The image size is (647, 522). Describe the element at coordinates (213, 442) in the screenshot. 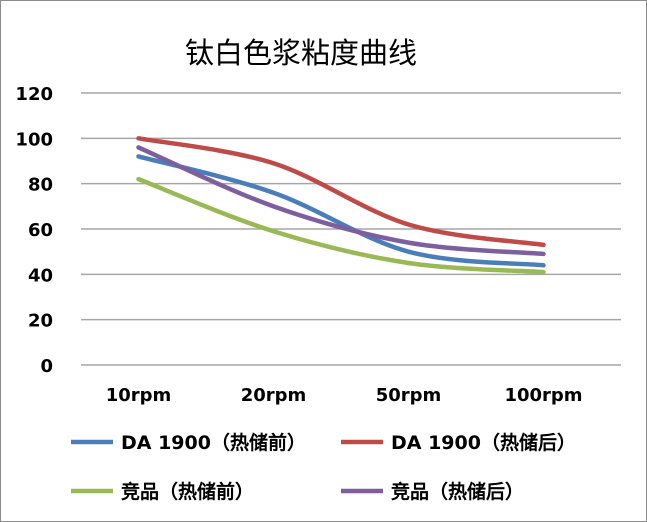

I see `legend-label: DA 1900（热储前）` at that location.